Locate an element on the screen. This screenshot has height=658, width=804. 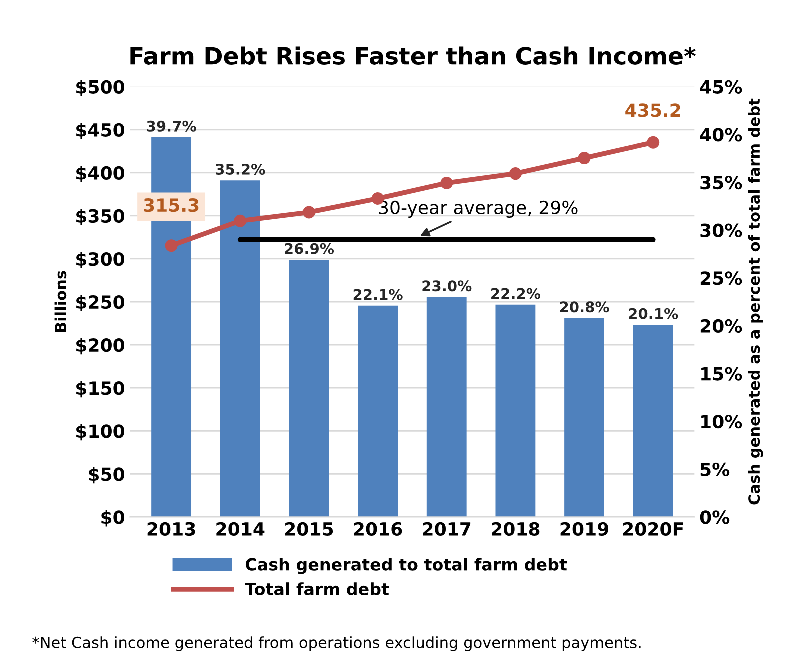
data-label: 20.1% is located at coordinates (653, 314).